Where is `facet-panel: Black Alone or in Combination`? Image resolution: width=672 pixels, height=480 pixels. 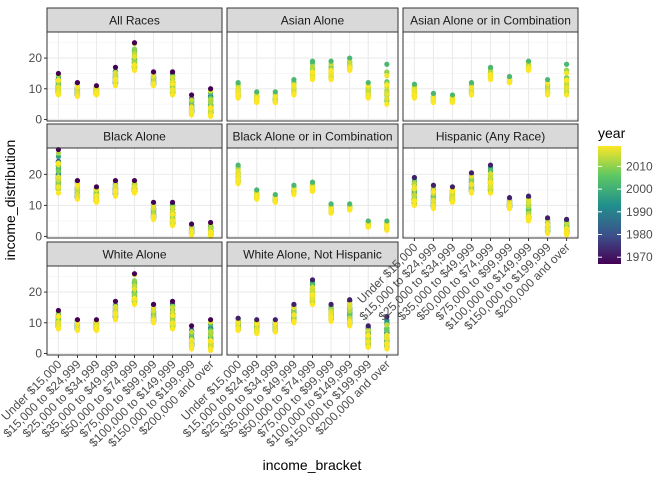
facet-panel: Black Alone or in Combination is located at coordinates (312, 181).